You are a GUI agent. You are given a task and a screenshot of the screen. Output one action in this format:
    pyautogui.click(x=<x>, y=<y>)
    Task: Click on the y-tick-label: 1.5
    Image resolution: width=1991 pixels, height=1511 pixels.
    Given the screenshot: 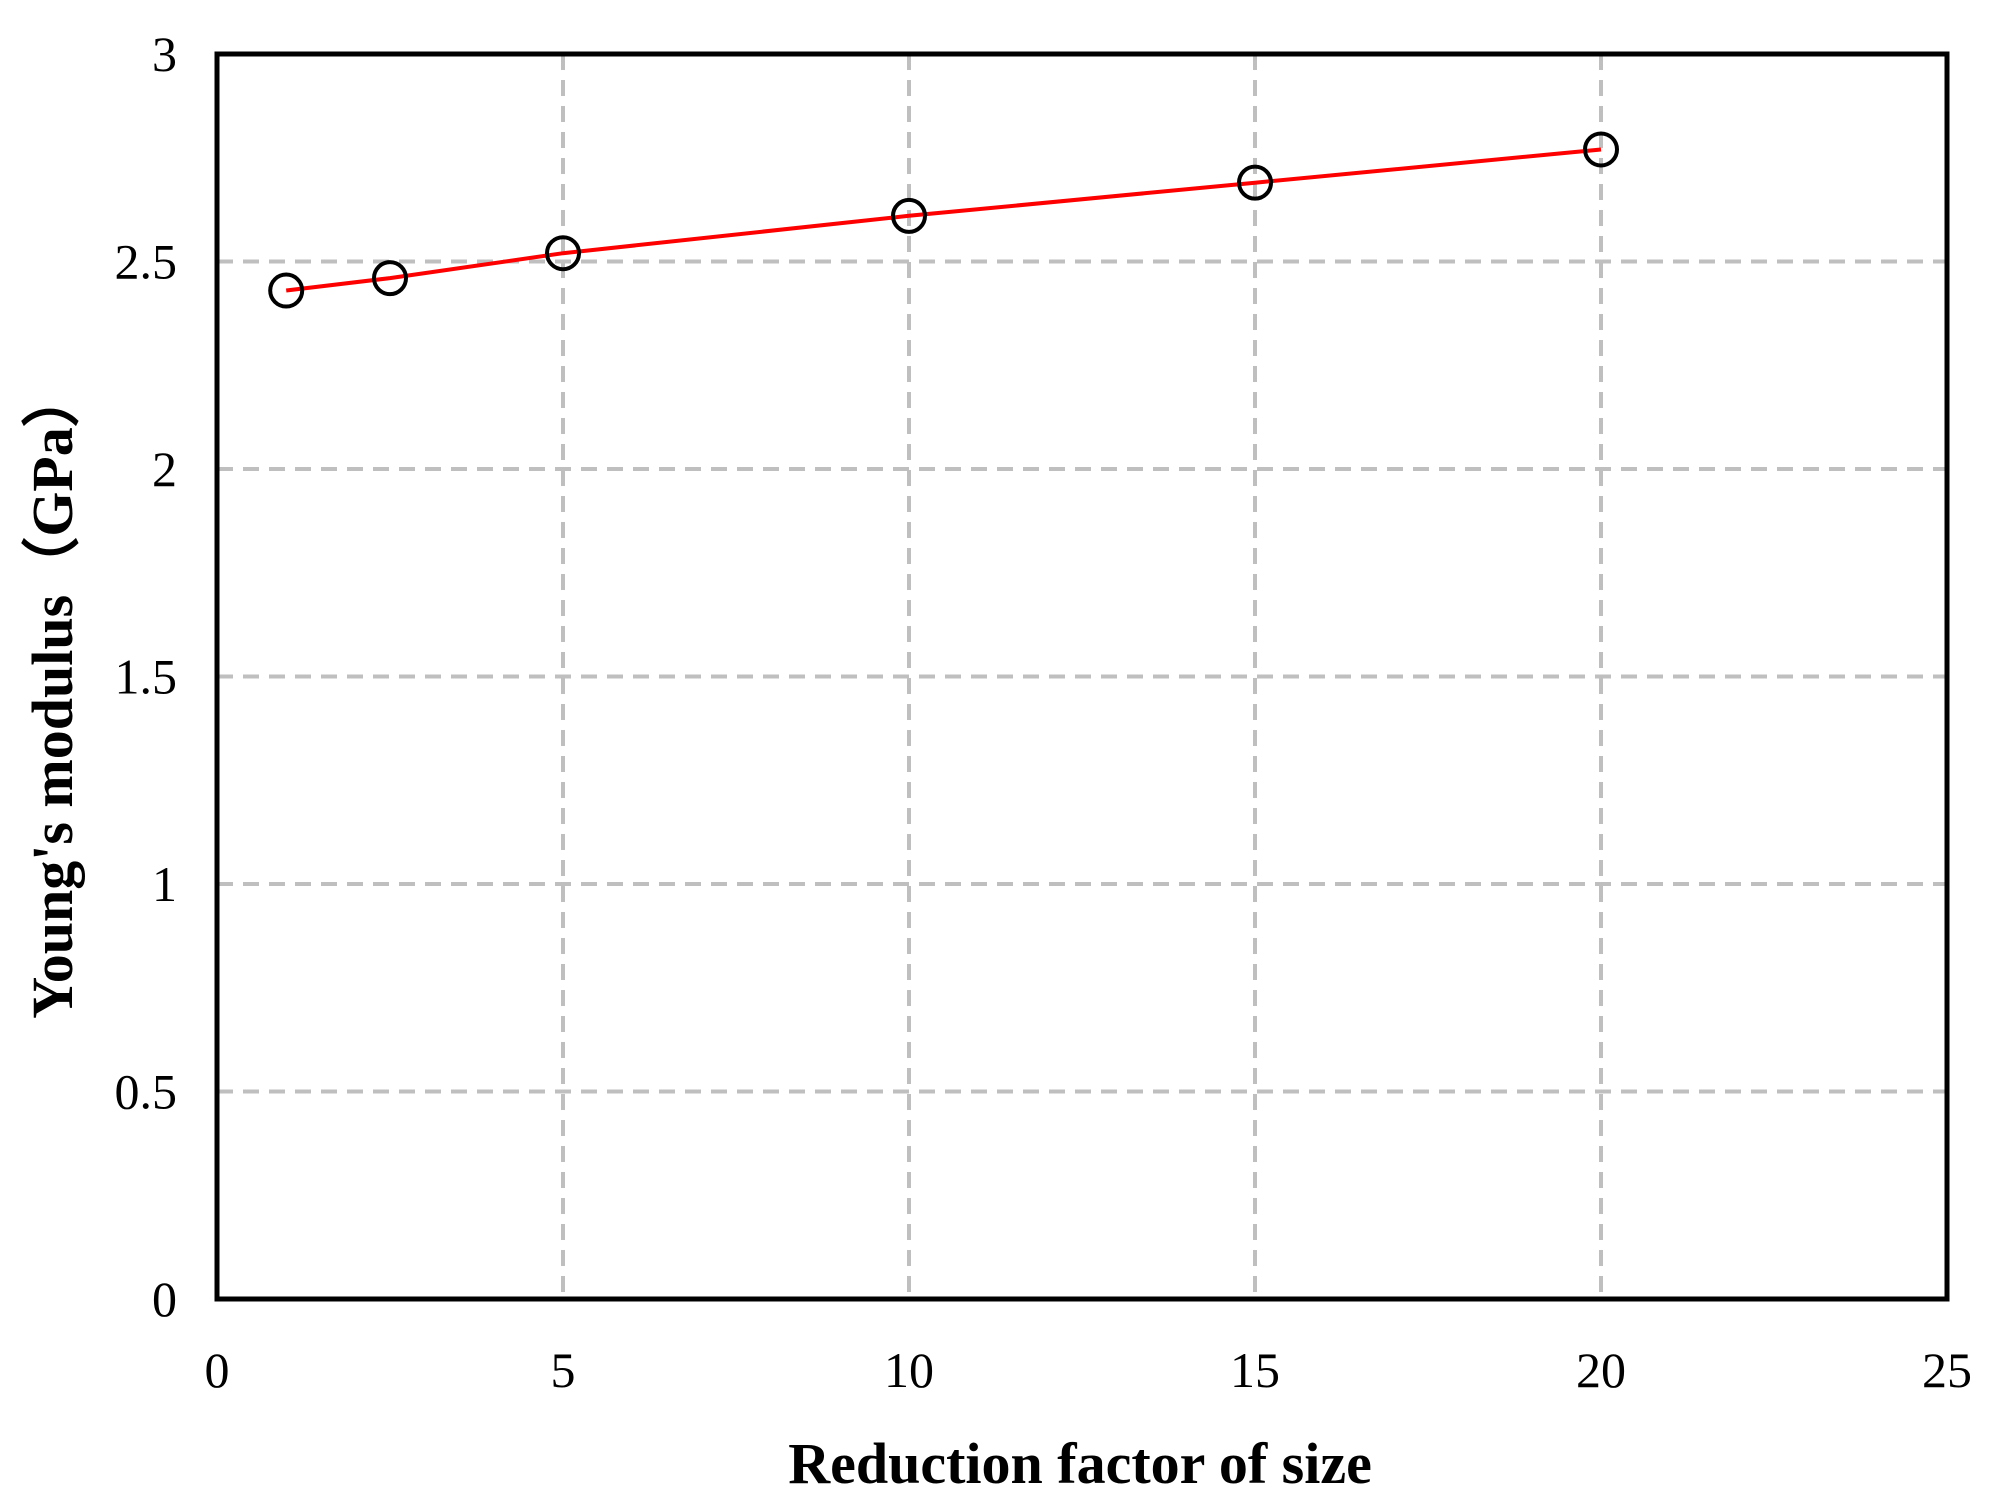 What is the action you would take?
    pyautogui.click(x=146, y=677)
    